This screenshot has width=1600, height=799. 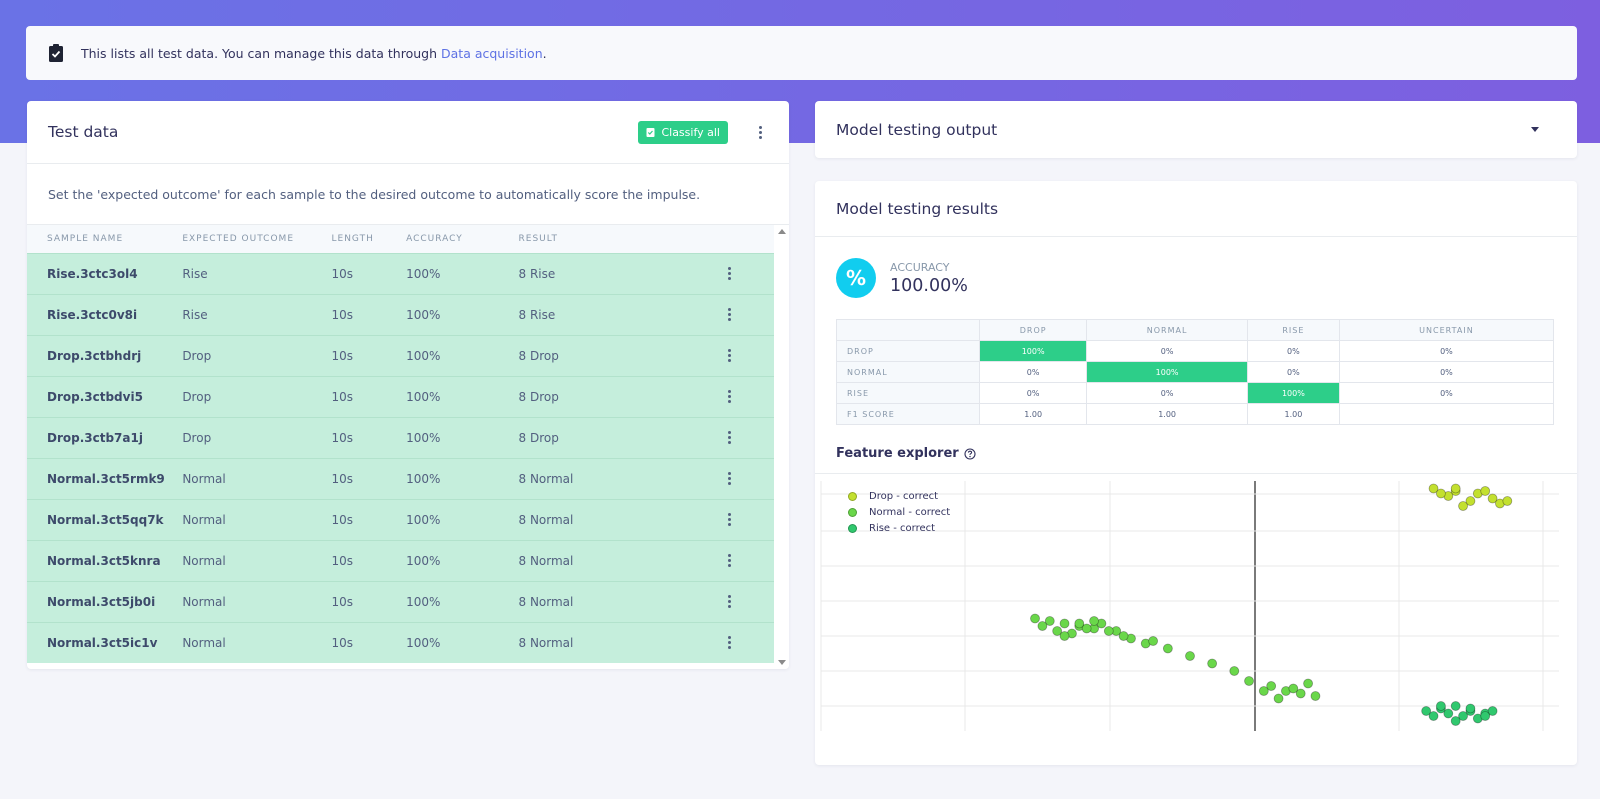 I want to click on confusion-cell: 100%, so click(x=1167, y=372).